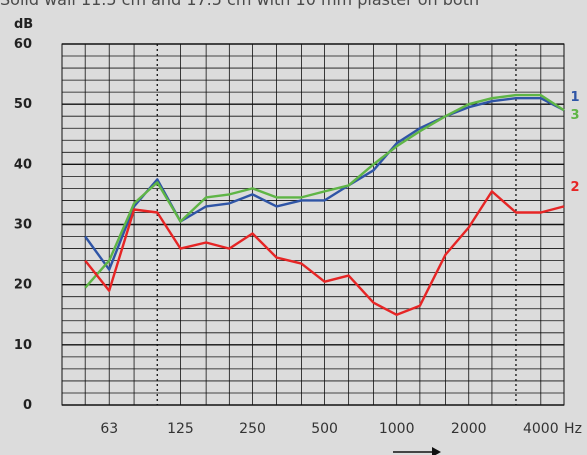 The height and width of the screenshot is (455, 587). Describe the element at coordinates (252, 429) in the screenshot. I see `x-tick-label: 250` at that location.